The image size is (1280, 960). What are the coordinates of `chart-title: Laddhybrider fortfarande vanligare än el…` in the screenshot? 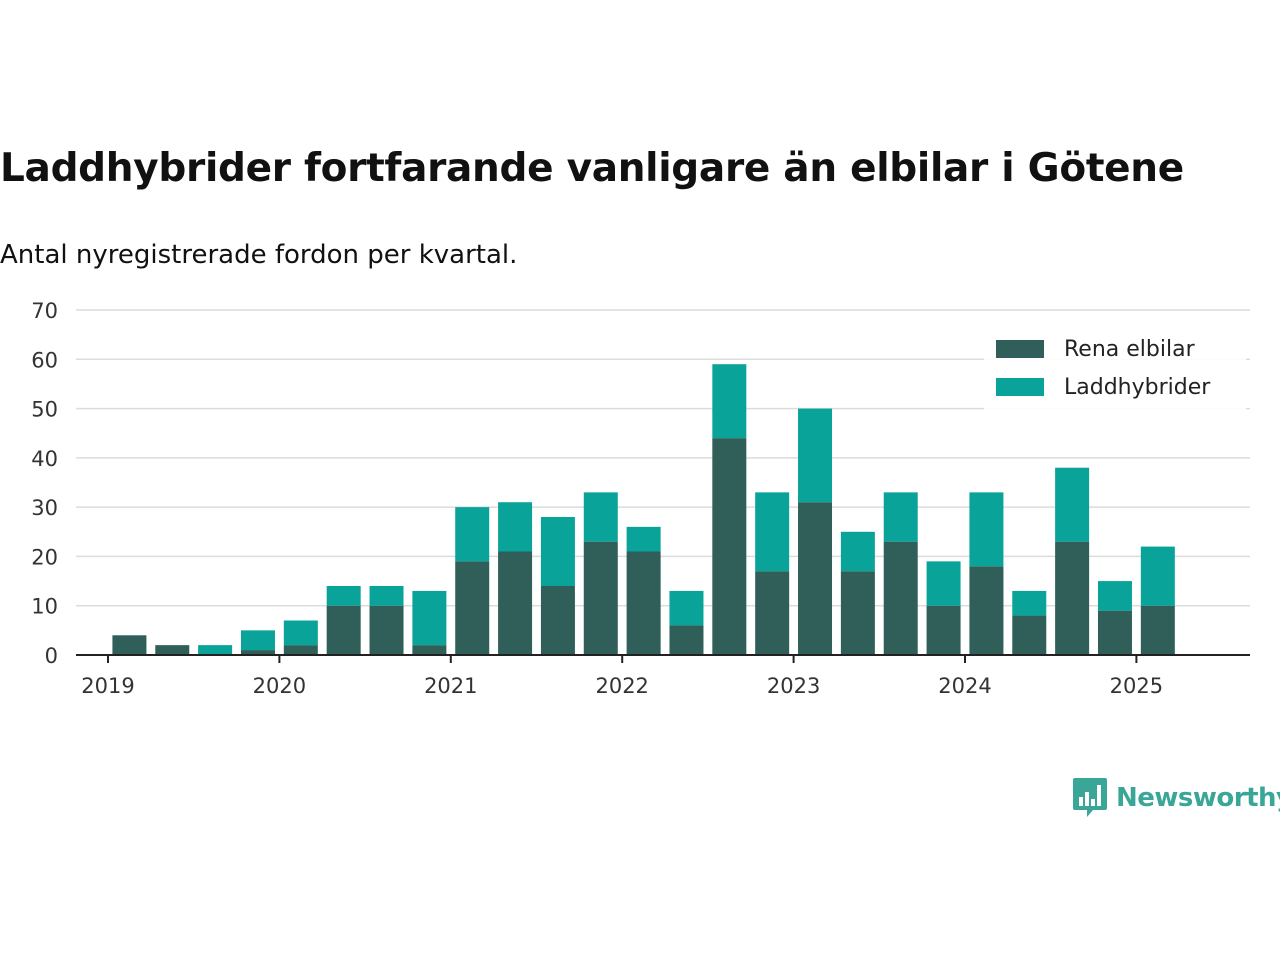 It's located at (592, 168).